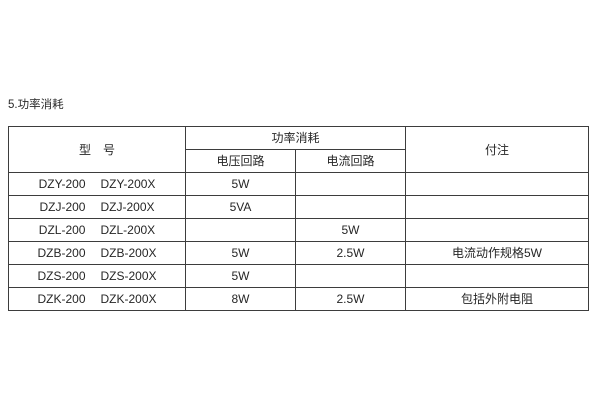 Image resolution: width=600 pixels, height=400 pixels. Describe the element at coordinates (128, 230) in the screenshot. I see `model-name: DZL-200X` at that location.